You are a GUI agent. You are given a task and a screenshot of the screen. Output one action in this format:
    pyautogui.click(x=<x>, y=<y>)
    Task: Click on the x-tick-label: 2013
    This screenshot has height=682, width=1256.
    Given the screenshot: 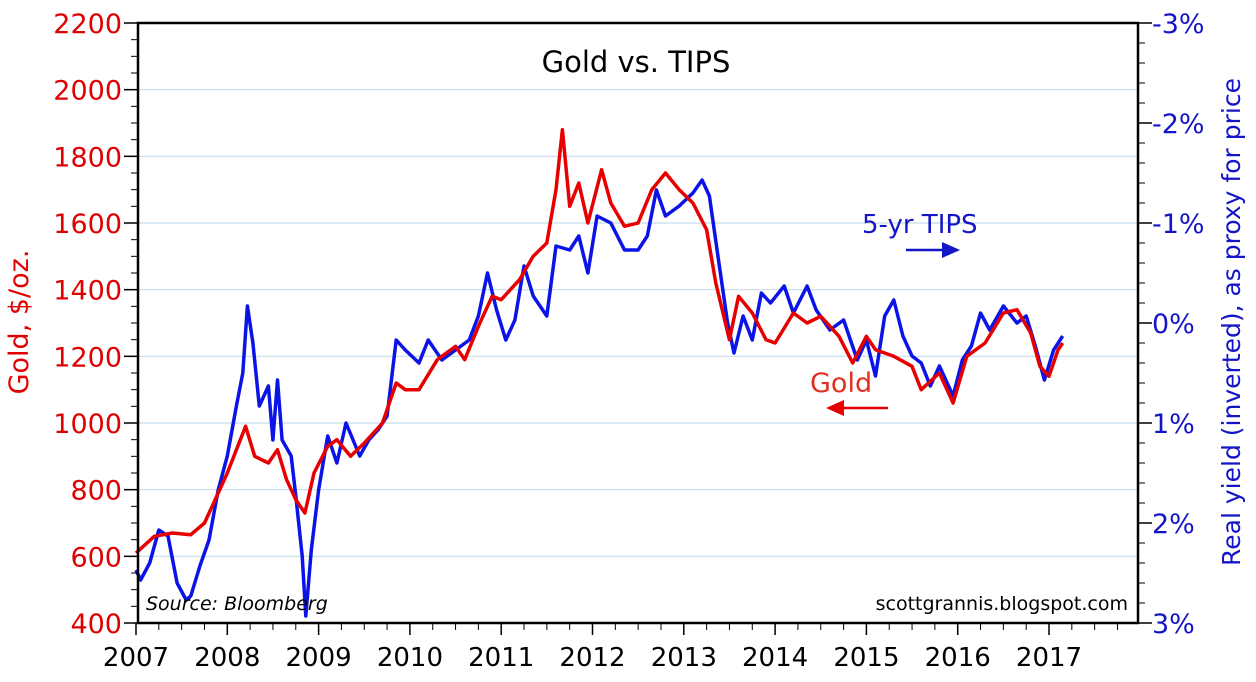 What is the action you would take?
    pyautogui.click(x=684, y=658)
    